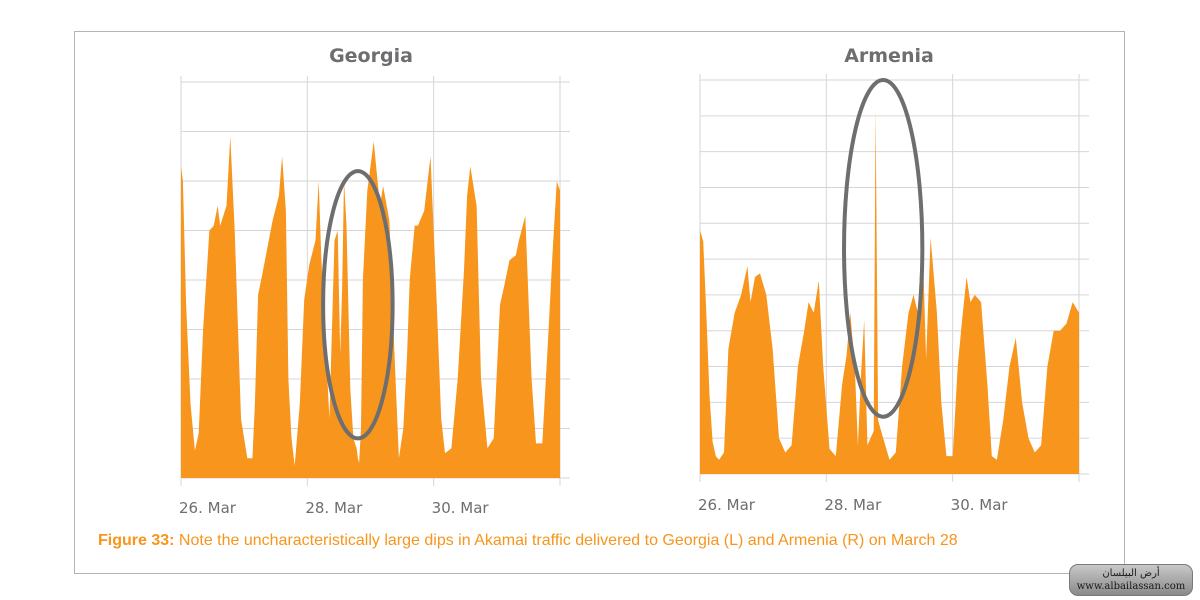 This screenshot has width=1200, height=600. Describe the element at coordinates (1131, 580) in the screenshot. I see `watermark-badge: أرض البيلسان www.albailassan.com` at that location.